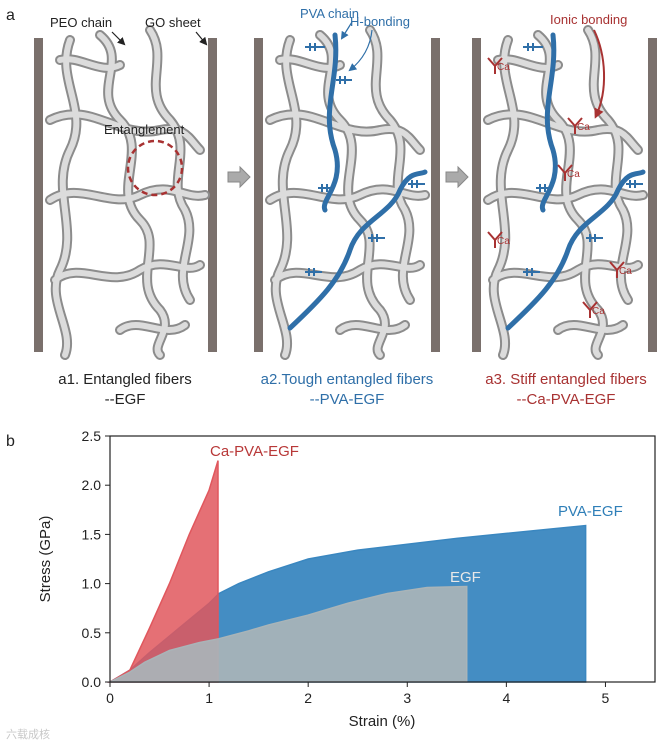  What do you see at coordinates (201, 38) in the screenshot?
I see `go-sheet-arrow` at bounding box center [201, 38].